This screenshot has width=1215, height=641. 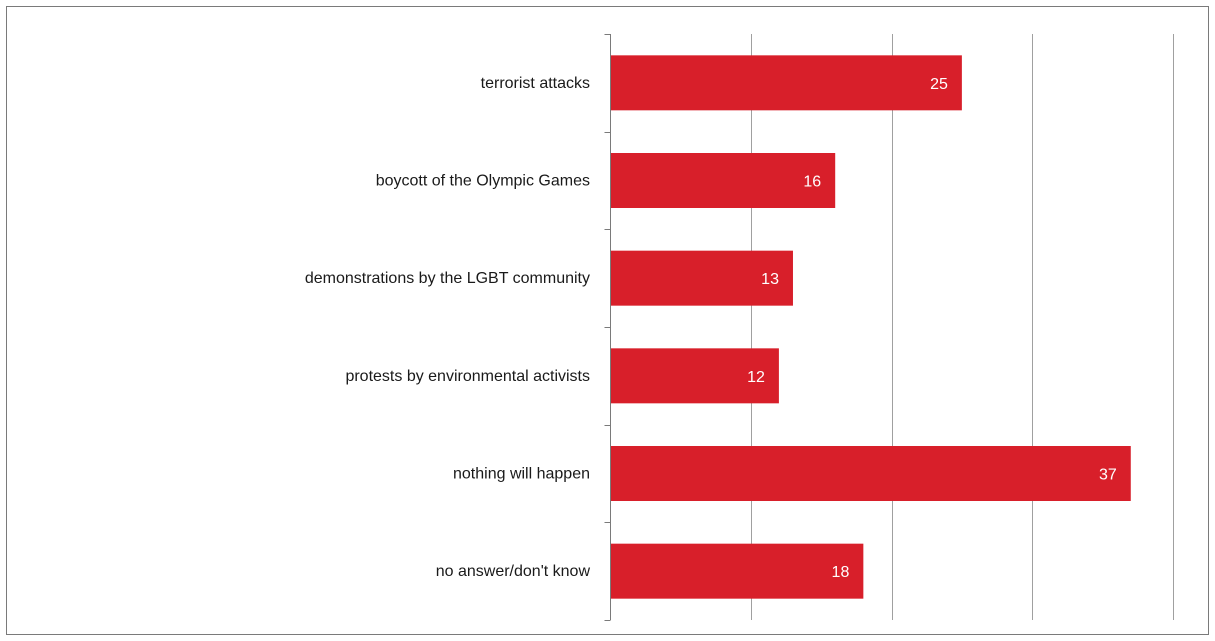 What do you see at coordinates (756, 377) in the screenshot?
I see `data-label: 12` at bounding box center [756, 377].